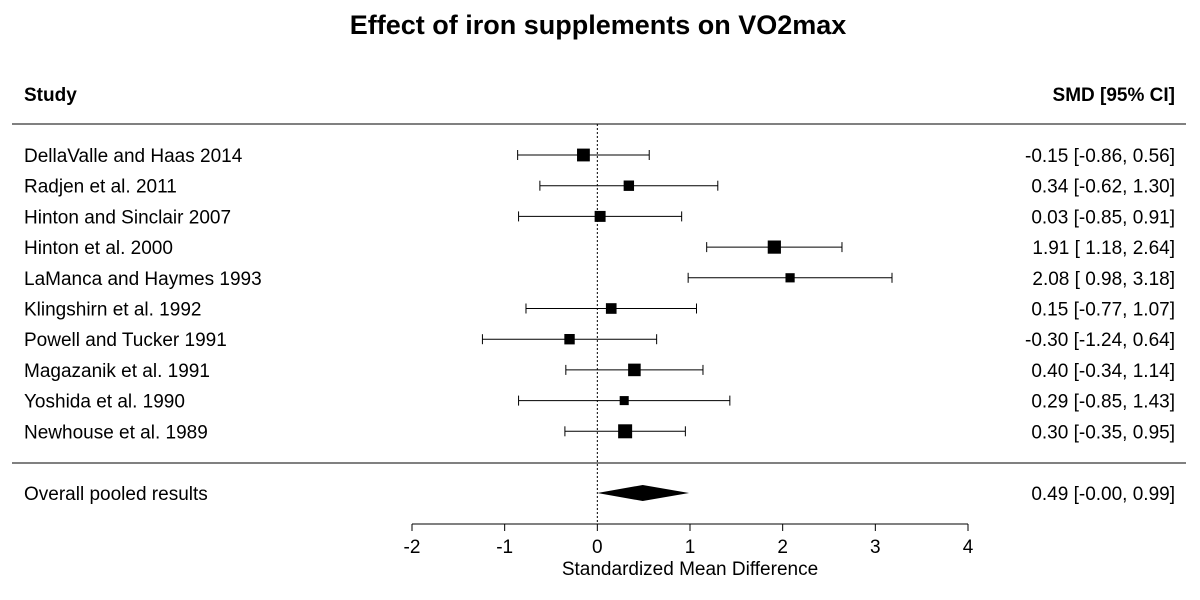 Image resolution: width=1200 pixels, height=600 pixels. What do you see at coordinates (143, 279) in the screenshot?
I see `study-name: LaManca and Haymes 1993` at bounding box center [143, 279].